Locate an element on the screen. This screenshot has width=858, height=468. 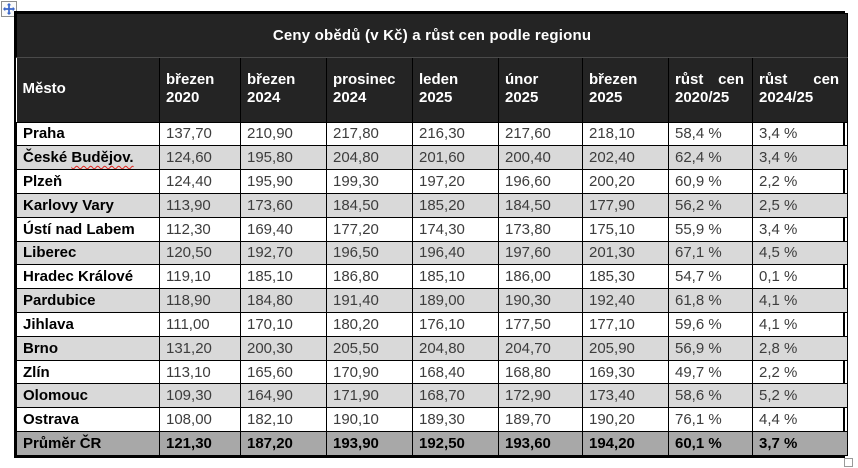
value-cell: 174,30 is located at coordinates (455, 229).